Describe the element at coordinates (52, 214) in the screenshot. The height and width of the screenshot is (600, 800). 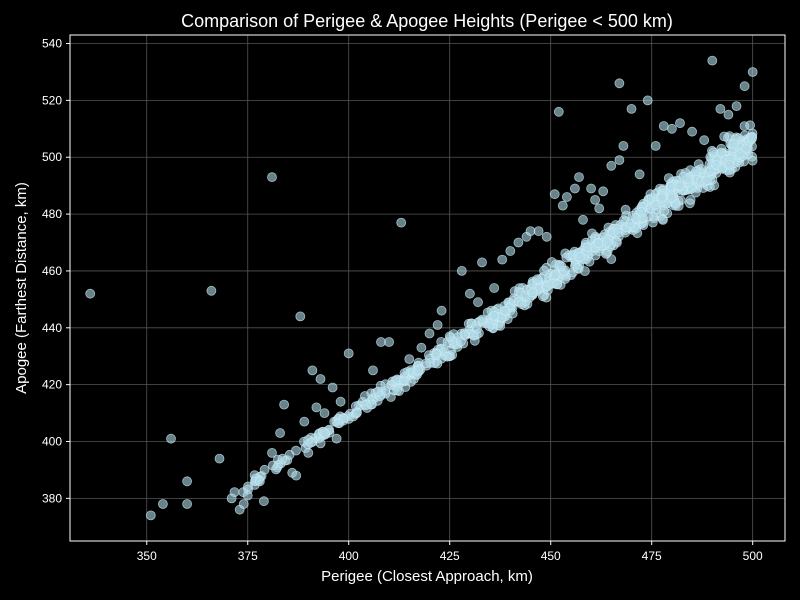
I see `y-tick-label: 480` at that location.